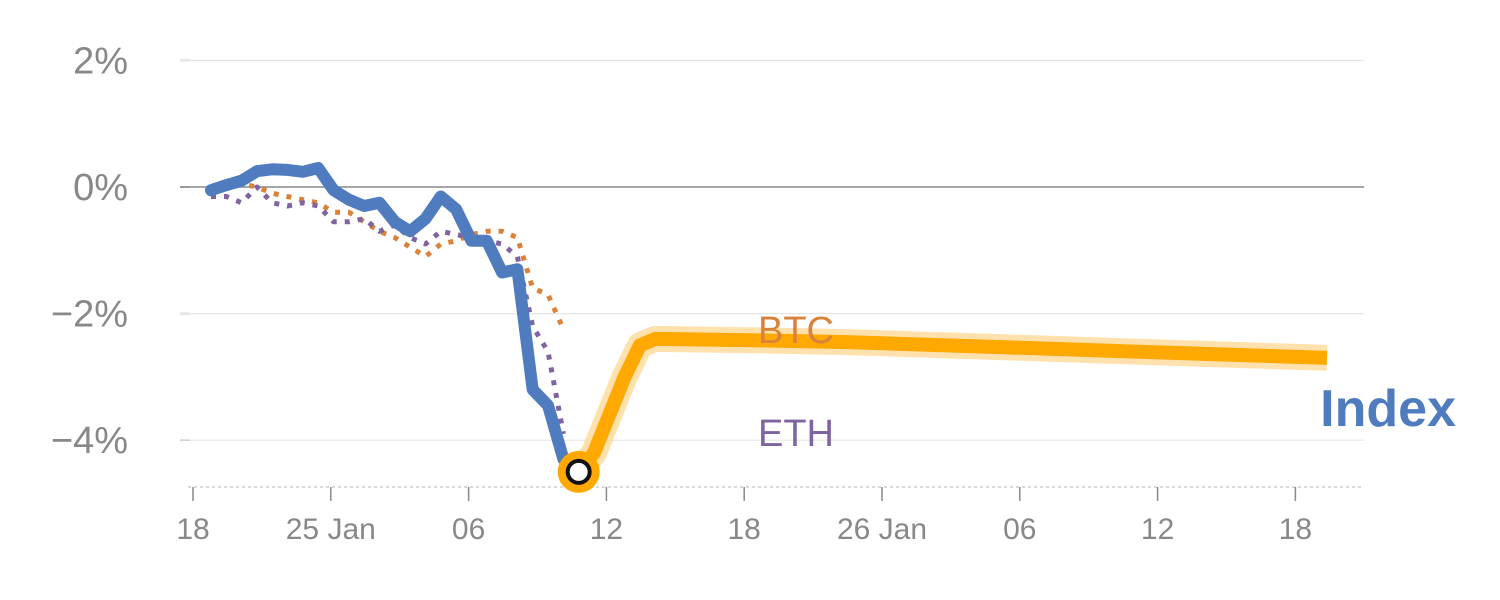 The image size is (1500, 600). I want to click on y-tick-label: −2%, so click(89, 315).